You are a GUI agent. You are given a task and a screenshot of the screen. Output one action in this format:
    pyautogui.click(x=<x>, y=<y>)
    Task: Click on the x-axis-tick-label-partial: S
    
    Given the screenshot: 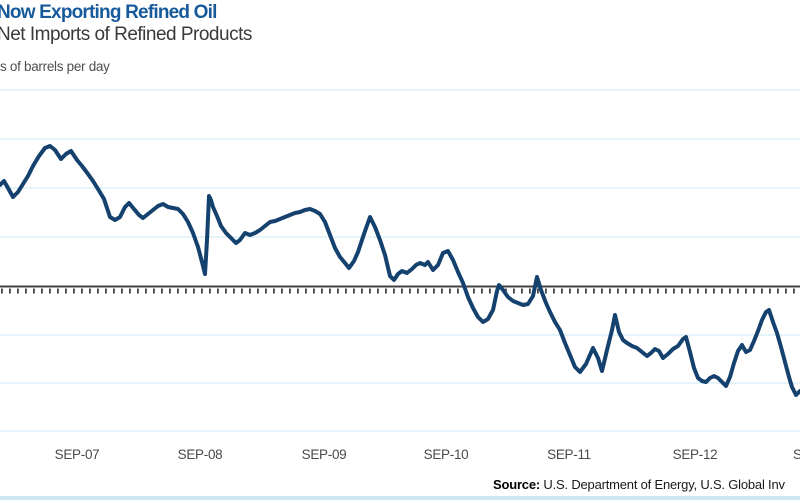 What is the action you would take?
    pyautogui.click(x=796, y=454)
    